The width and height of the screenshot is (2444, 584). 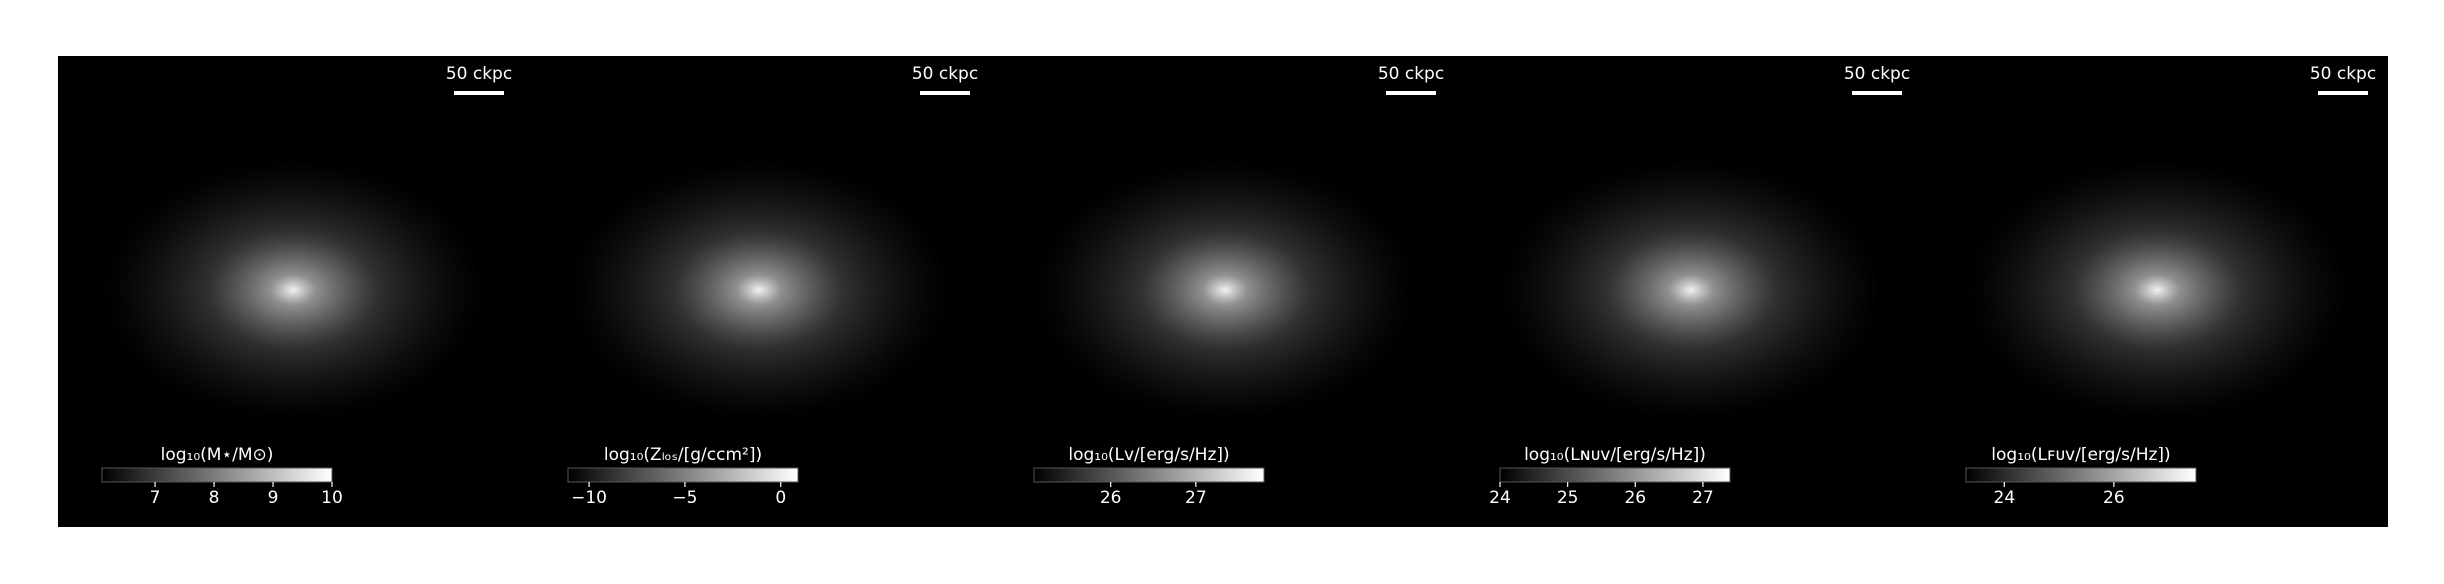 I want to click on colorbar-label: log₁₀(Lꜰᴜᴠ/[erg/s/Hz]), so click(x=2080, y=455).